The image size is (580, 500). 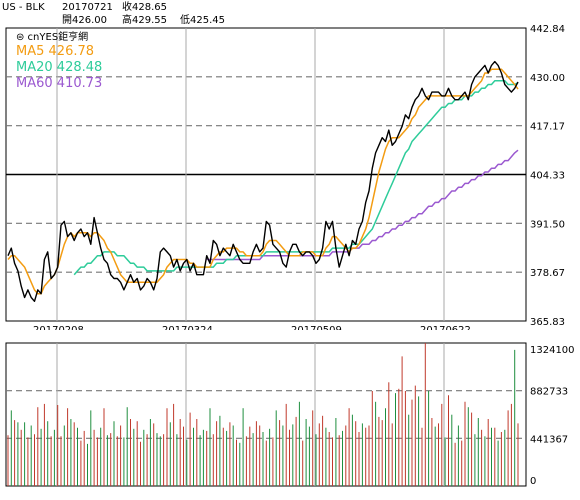 I want to click on legend-ma60: MA60 410.73, so click(x=59, y=83).